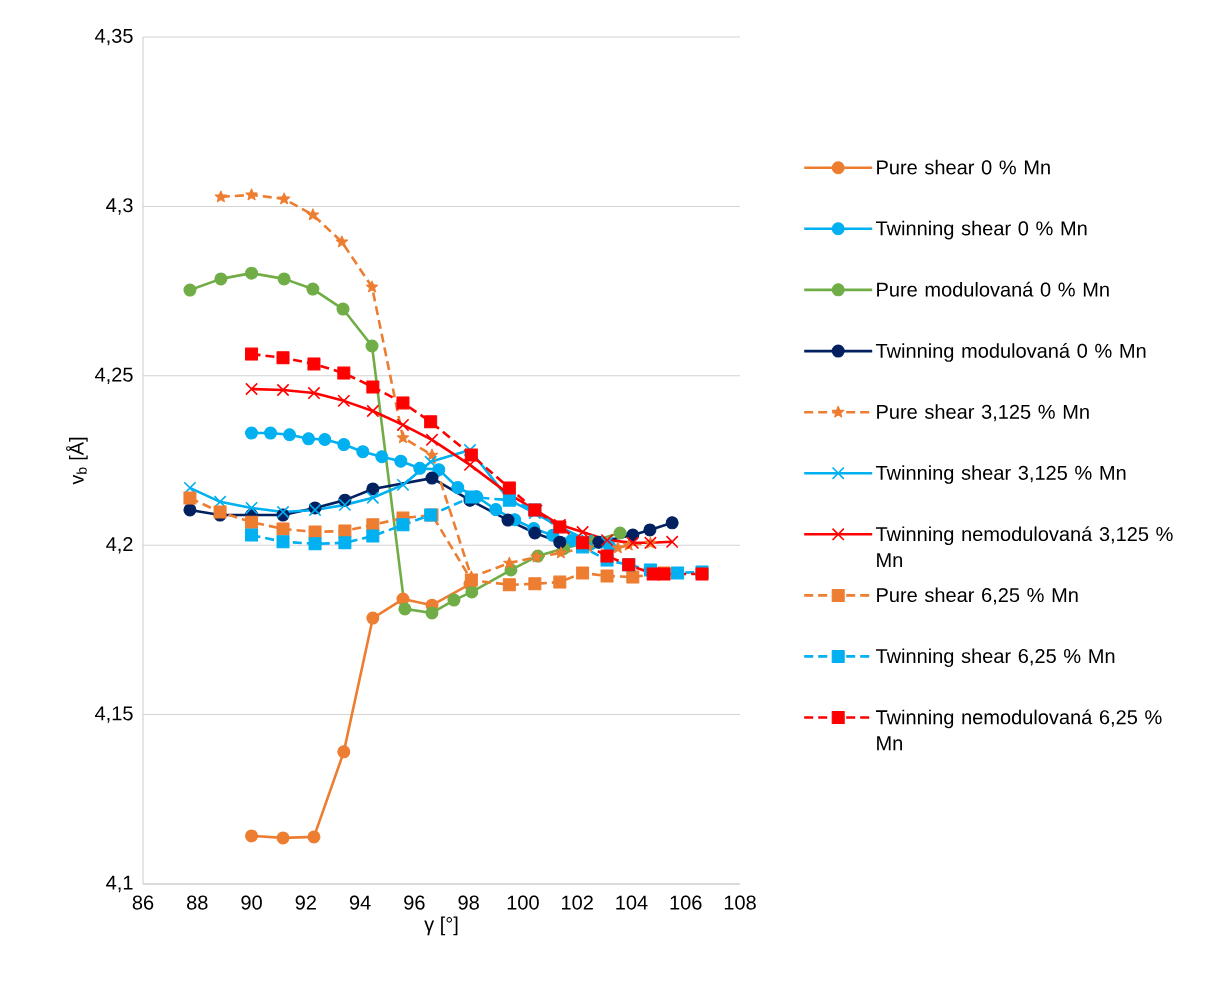 This screenshot has width=1213, height=990. I want to click on y-tick-label: 4,35, so click(114, 37).